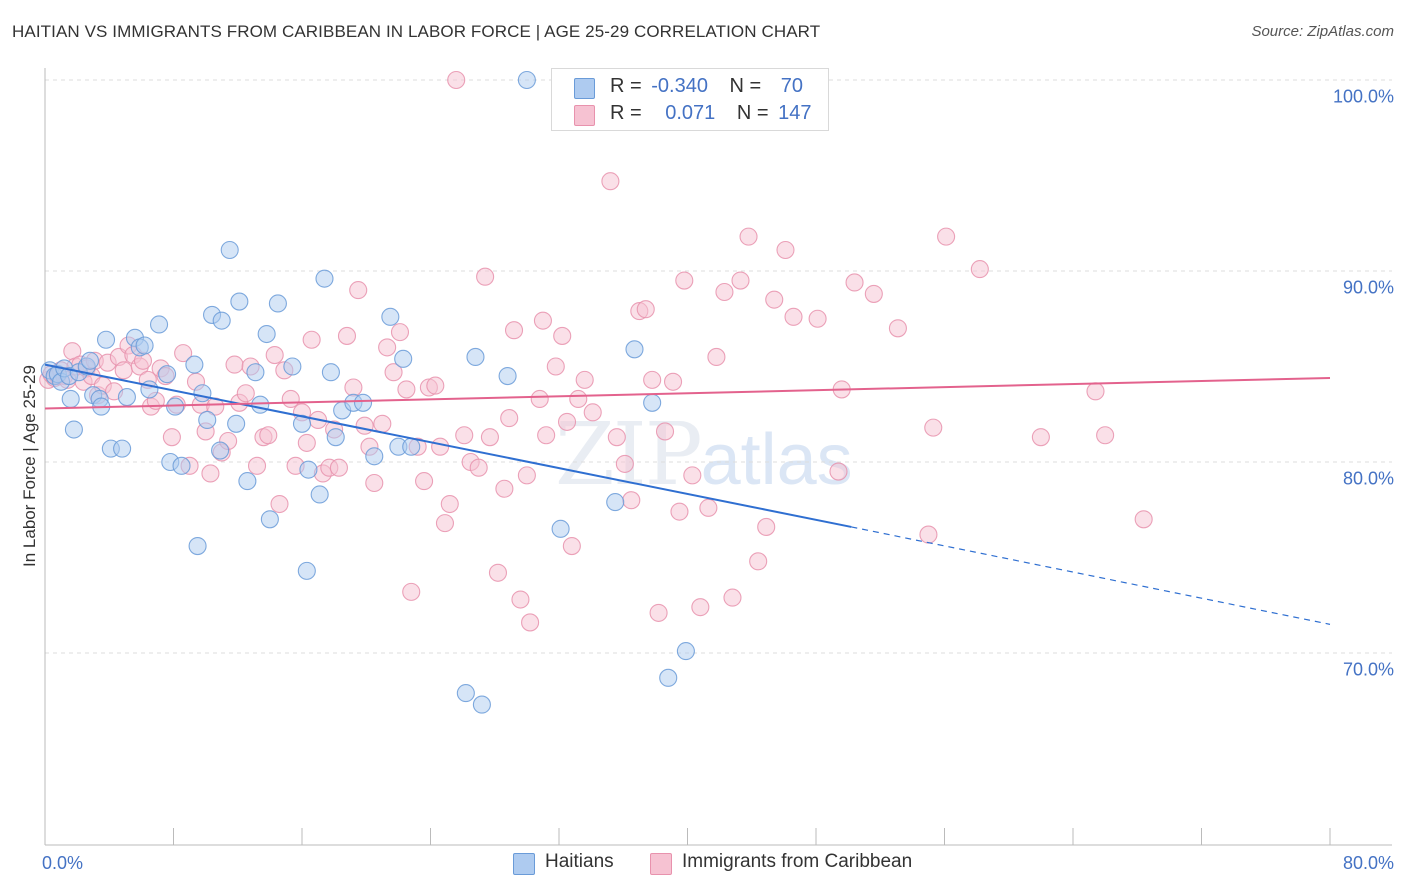 The width and height of the screenshot is (1406, 892). Describe the element at coordinates (792, 86) in the screenshot. I see `n-value-haitians: 70` at that location.